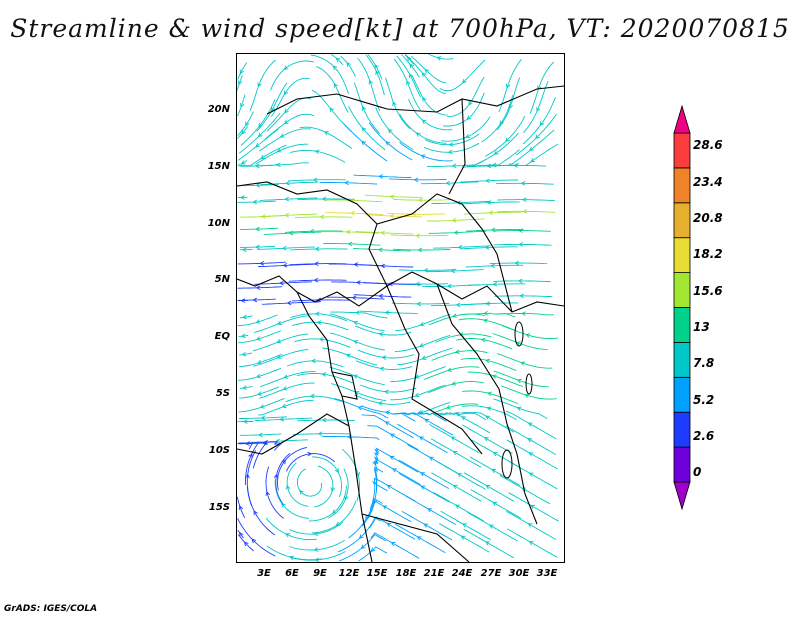 This screenshot has height=618, width=800. Describe the element at coordinates (444, 253) in the screenshot. I see `country-border` at that location.